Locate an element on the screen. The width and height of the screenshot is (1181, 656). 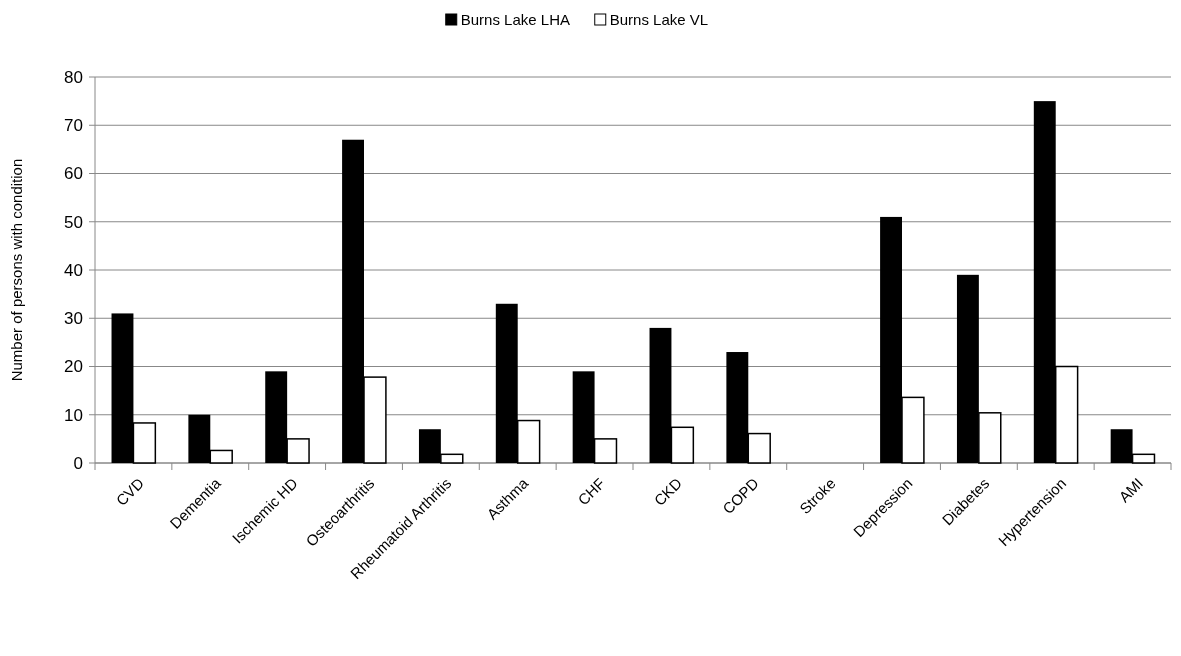
y-tick-label: 0 is located at coordinates (78, 463).